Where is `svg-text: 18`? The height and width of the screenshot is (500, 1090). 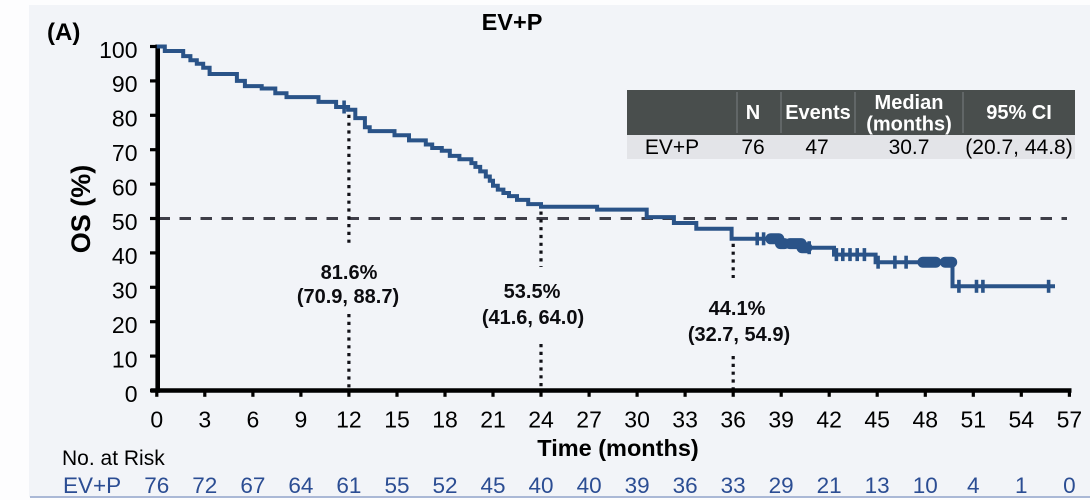
svg-text: 18 is located at coordinates (445, 420).